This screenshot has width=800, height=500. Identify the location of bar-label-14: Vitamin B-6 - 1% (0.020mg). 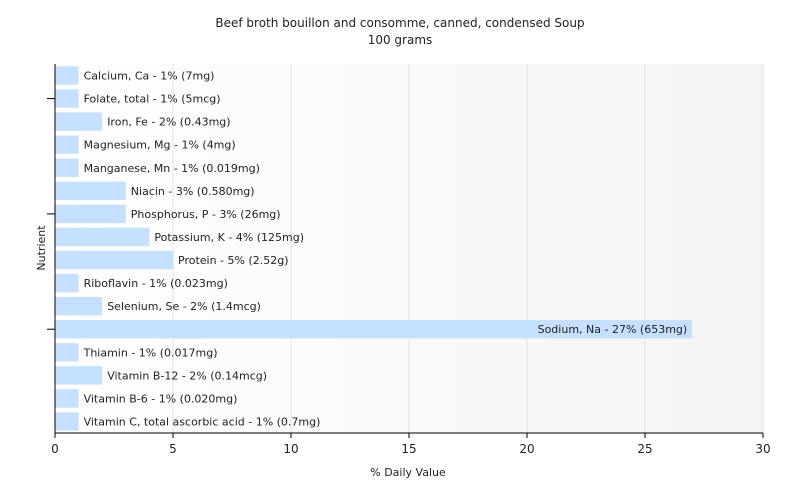
(161, 398).